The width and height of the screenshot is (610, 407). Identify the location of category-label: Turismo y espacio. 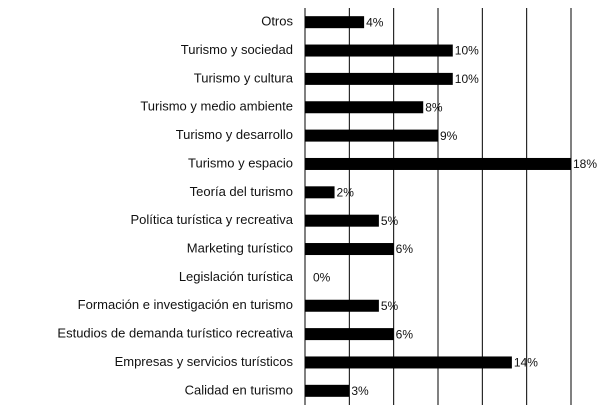
(240, 162).